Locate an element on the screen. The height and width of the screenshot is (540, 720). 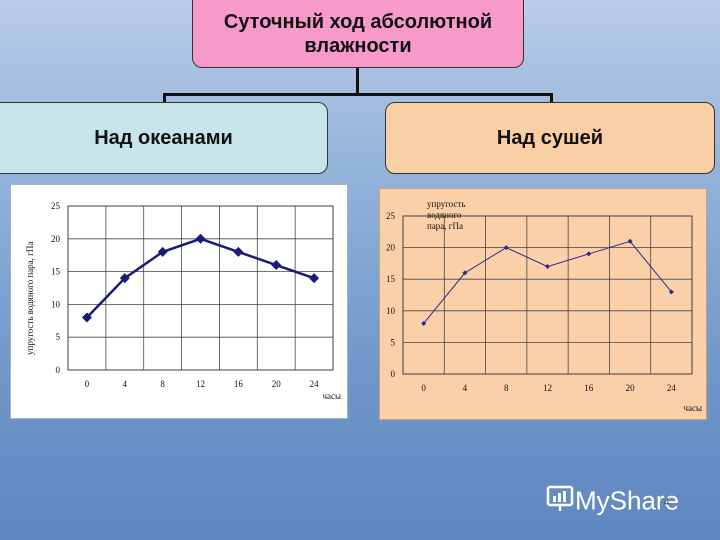
title-line-1: Суточный ход абсолютной is located at coordinates (358, 21).